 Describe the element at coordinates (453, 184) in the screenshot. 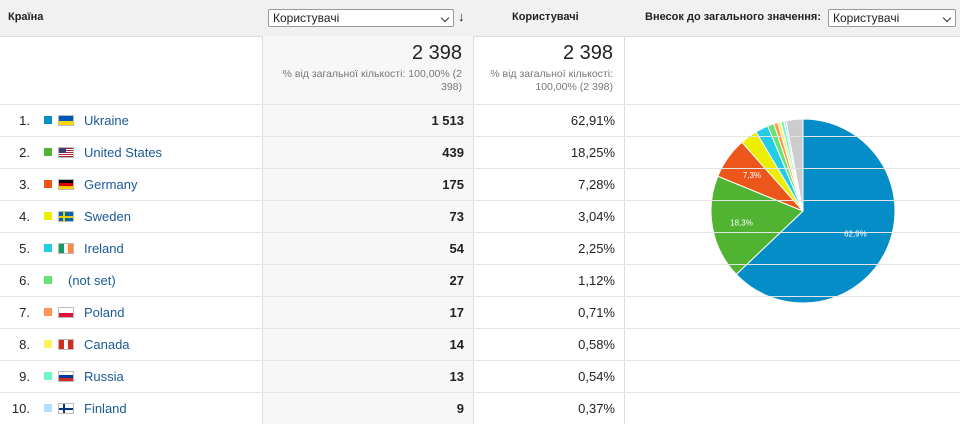

I see `users-value: 175` at that location.